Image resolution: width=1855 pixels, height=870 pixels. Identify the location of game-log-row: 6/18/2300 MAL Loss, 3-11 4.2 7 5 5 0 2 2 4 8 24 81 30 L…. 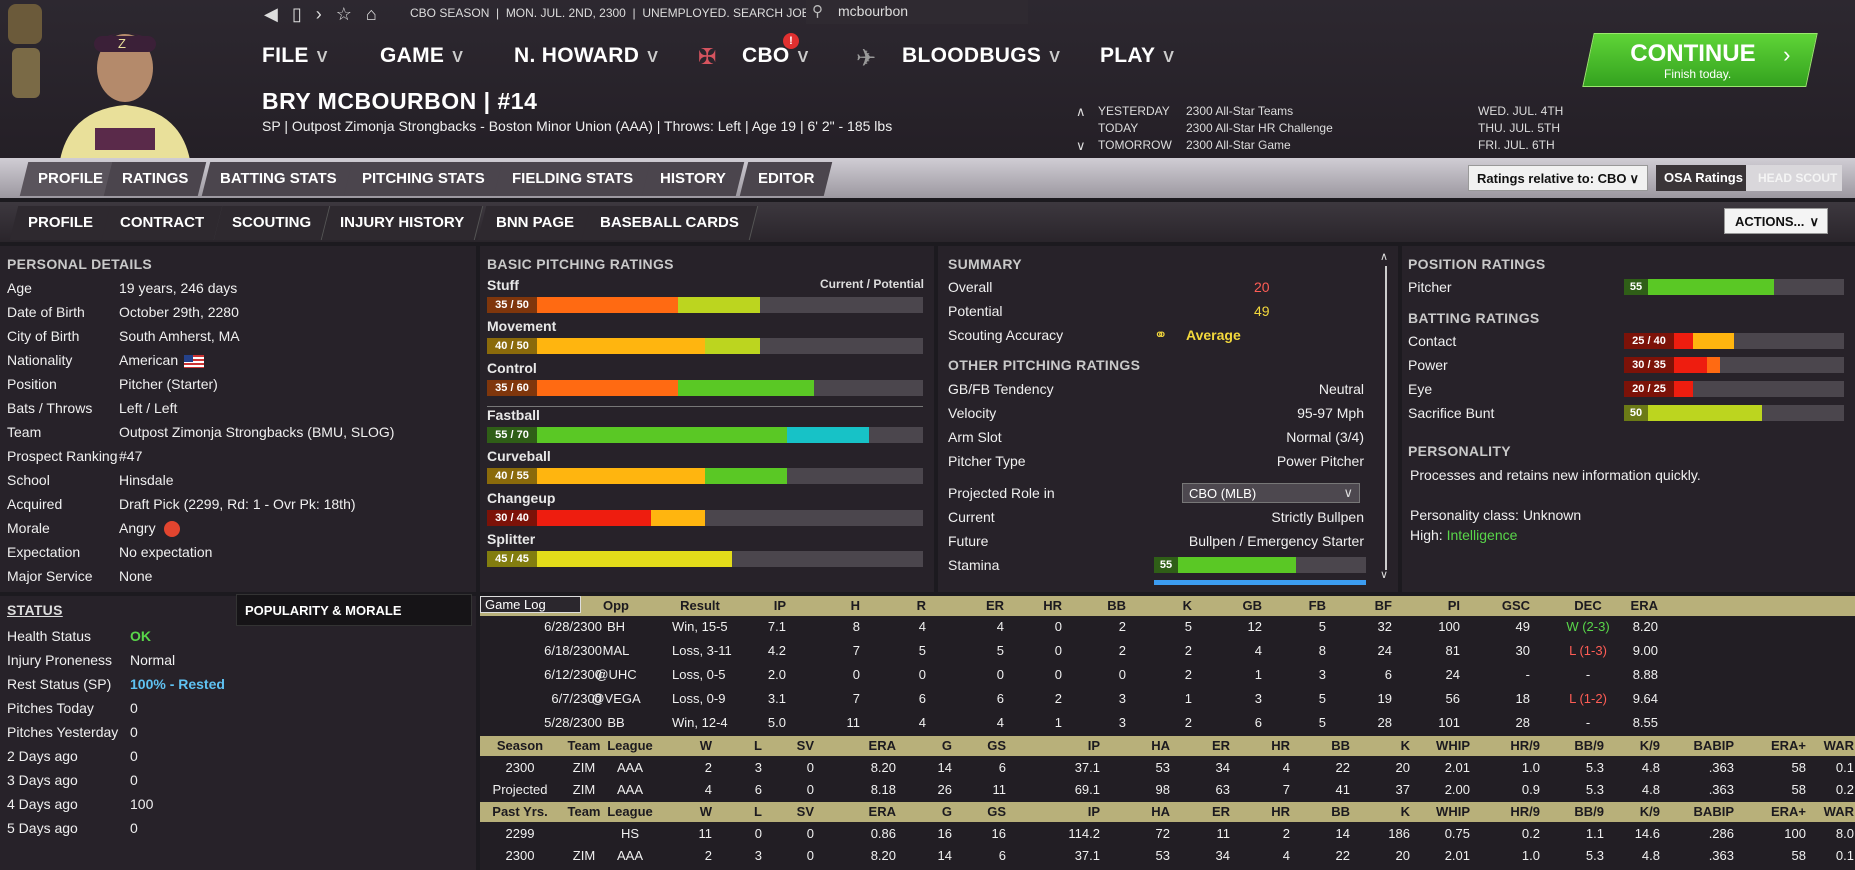
(1167, 651).